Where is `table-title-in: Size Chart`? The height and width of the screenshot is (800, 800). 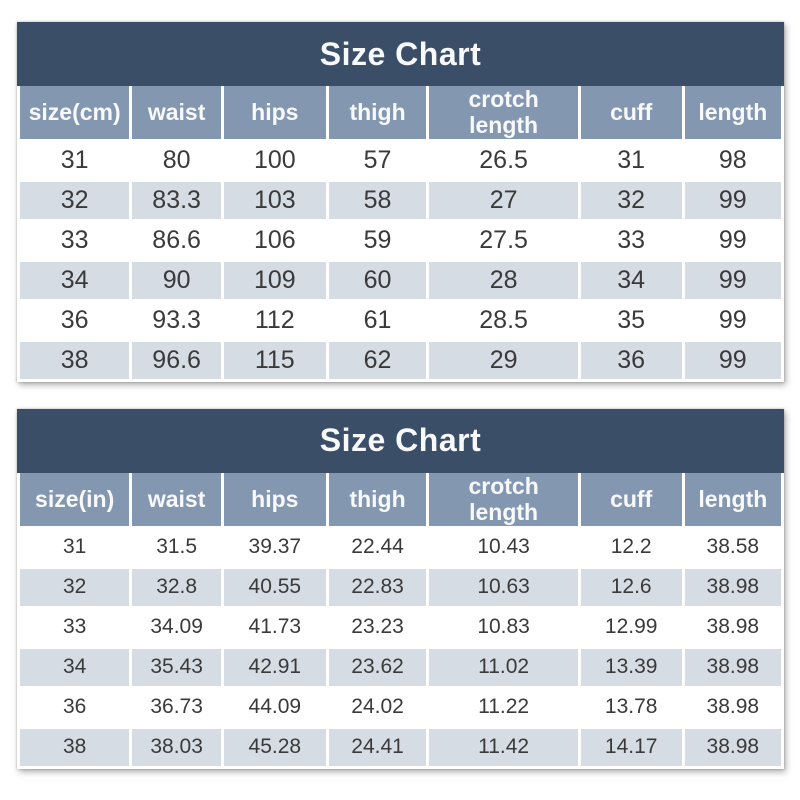 table-title-in: Size Chart is located at coordinates (400, 440).